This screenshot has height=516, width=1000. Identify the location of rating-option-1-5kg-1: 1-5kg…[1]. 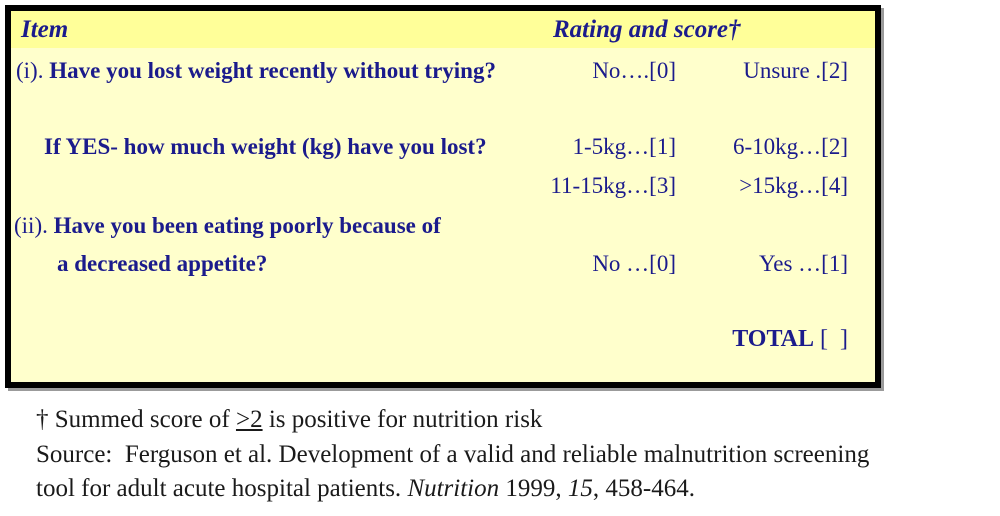
(624, 146).